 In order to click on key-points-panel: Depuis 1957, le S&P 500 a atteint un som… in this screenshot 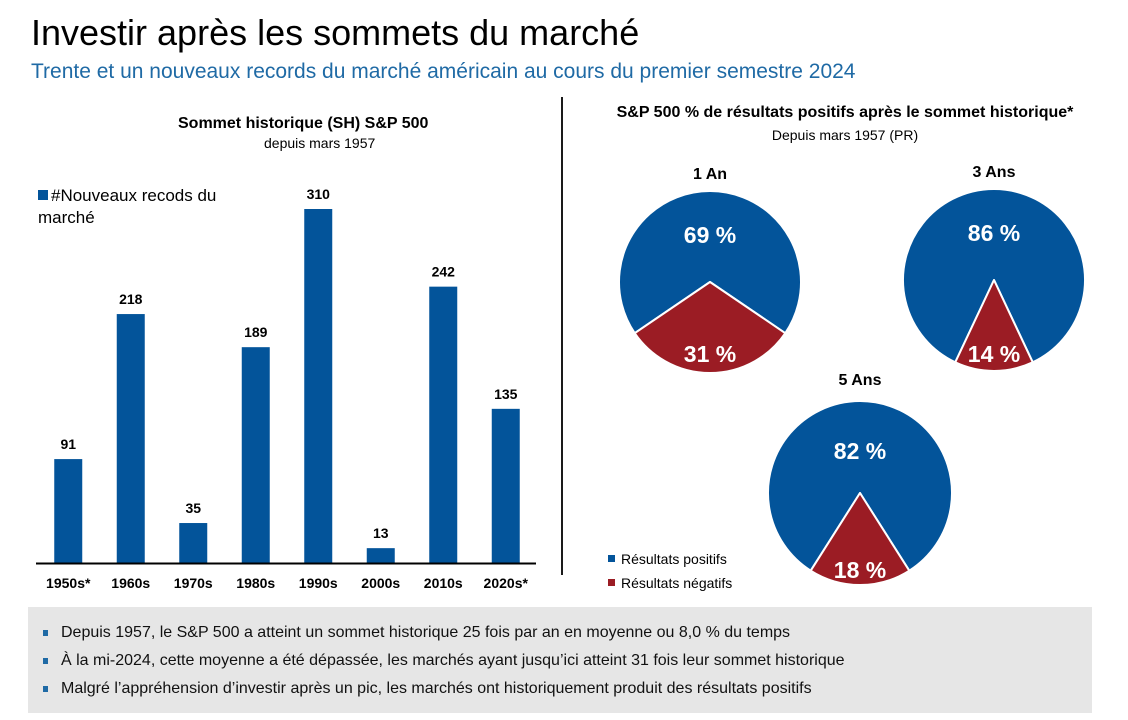, I will do `click(560, 660)`.